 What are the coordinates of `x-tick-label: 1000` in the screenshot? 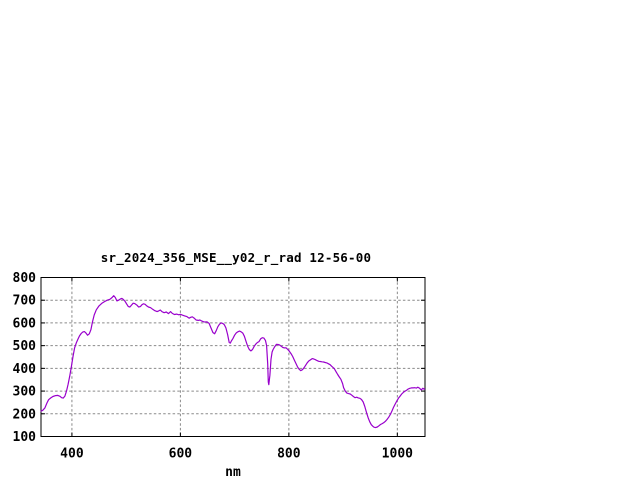 It's located at (397, 454).